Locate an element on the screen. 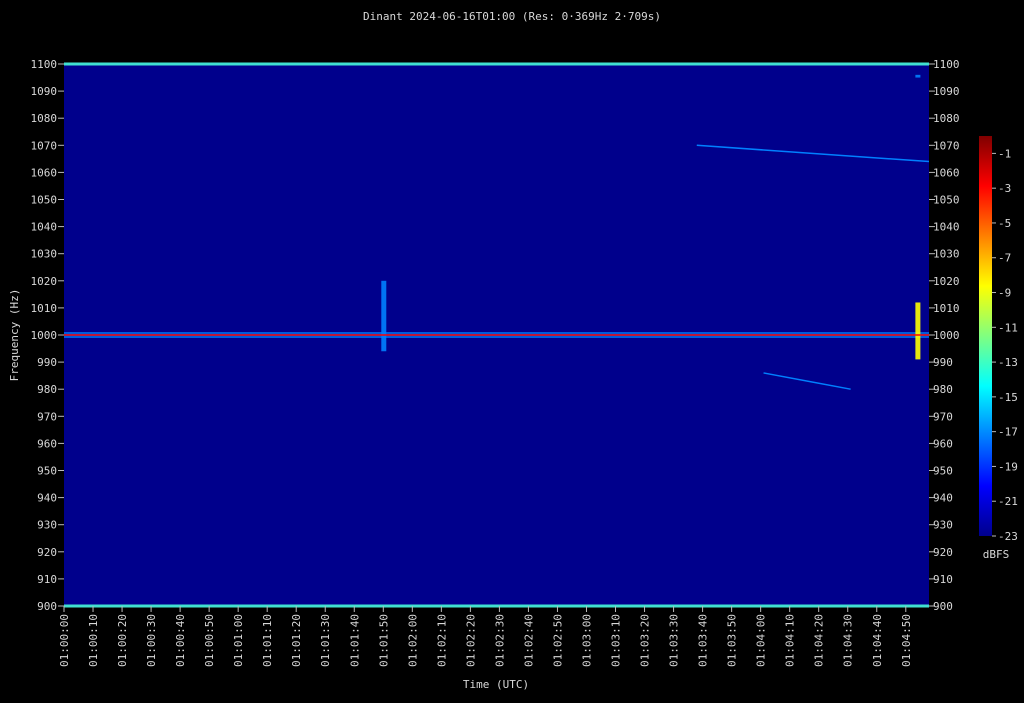 The image size is (1024, 703). colorbar-tick-label: -15 is located at coordinates (1008, 397).